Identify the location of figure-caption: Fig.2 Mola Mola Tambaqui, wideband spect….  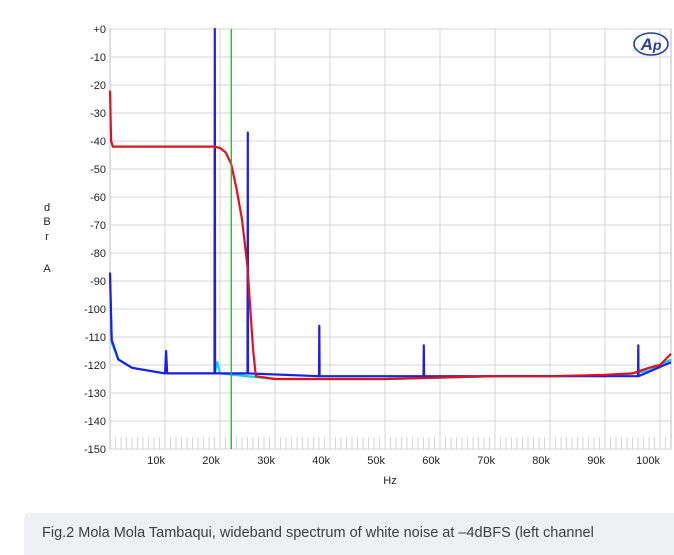
(349, 534).